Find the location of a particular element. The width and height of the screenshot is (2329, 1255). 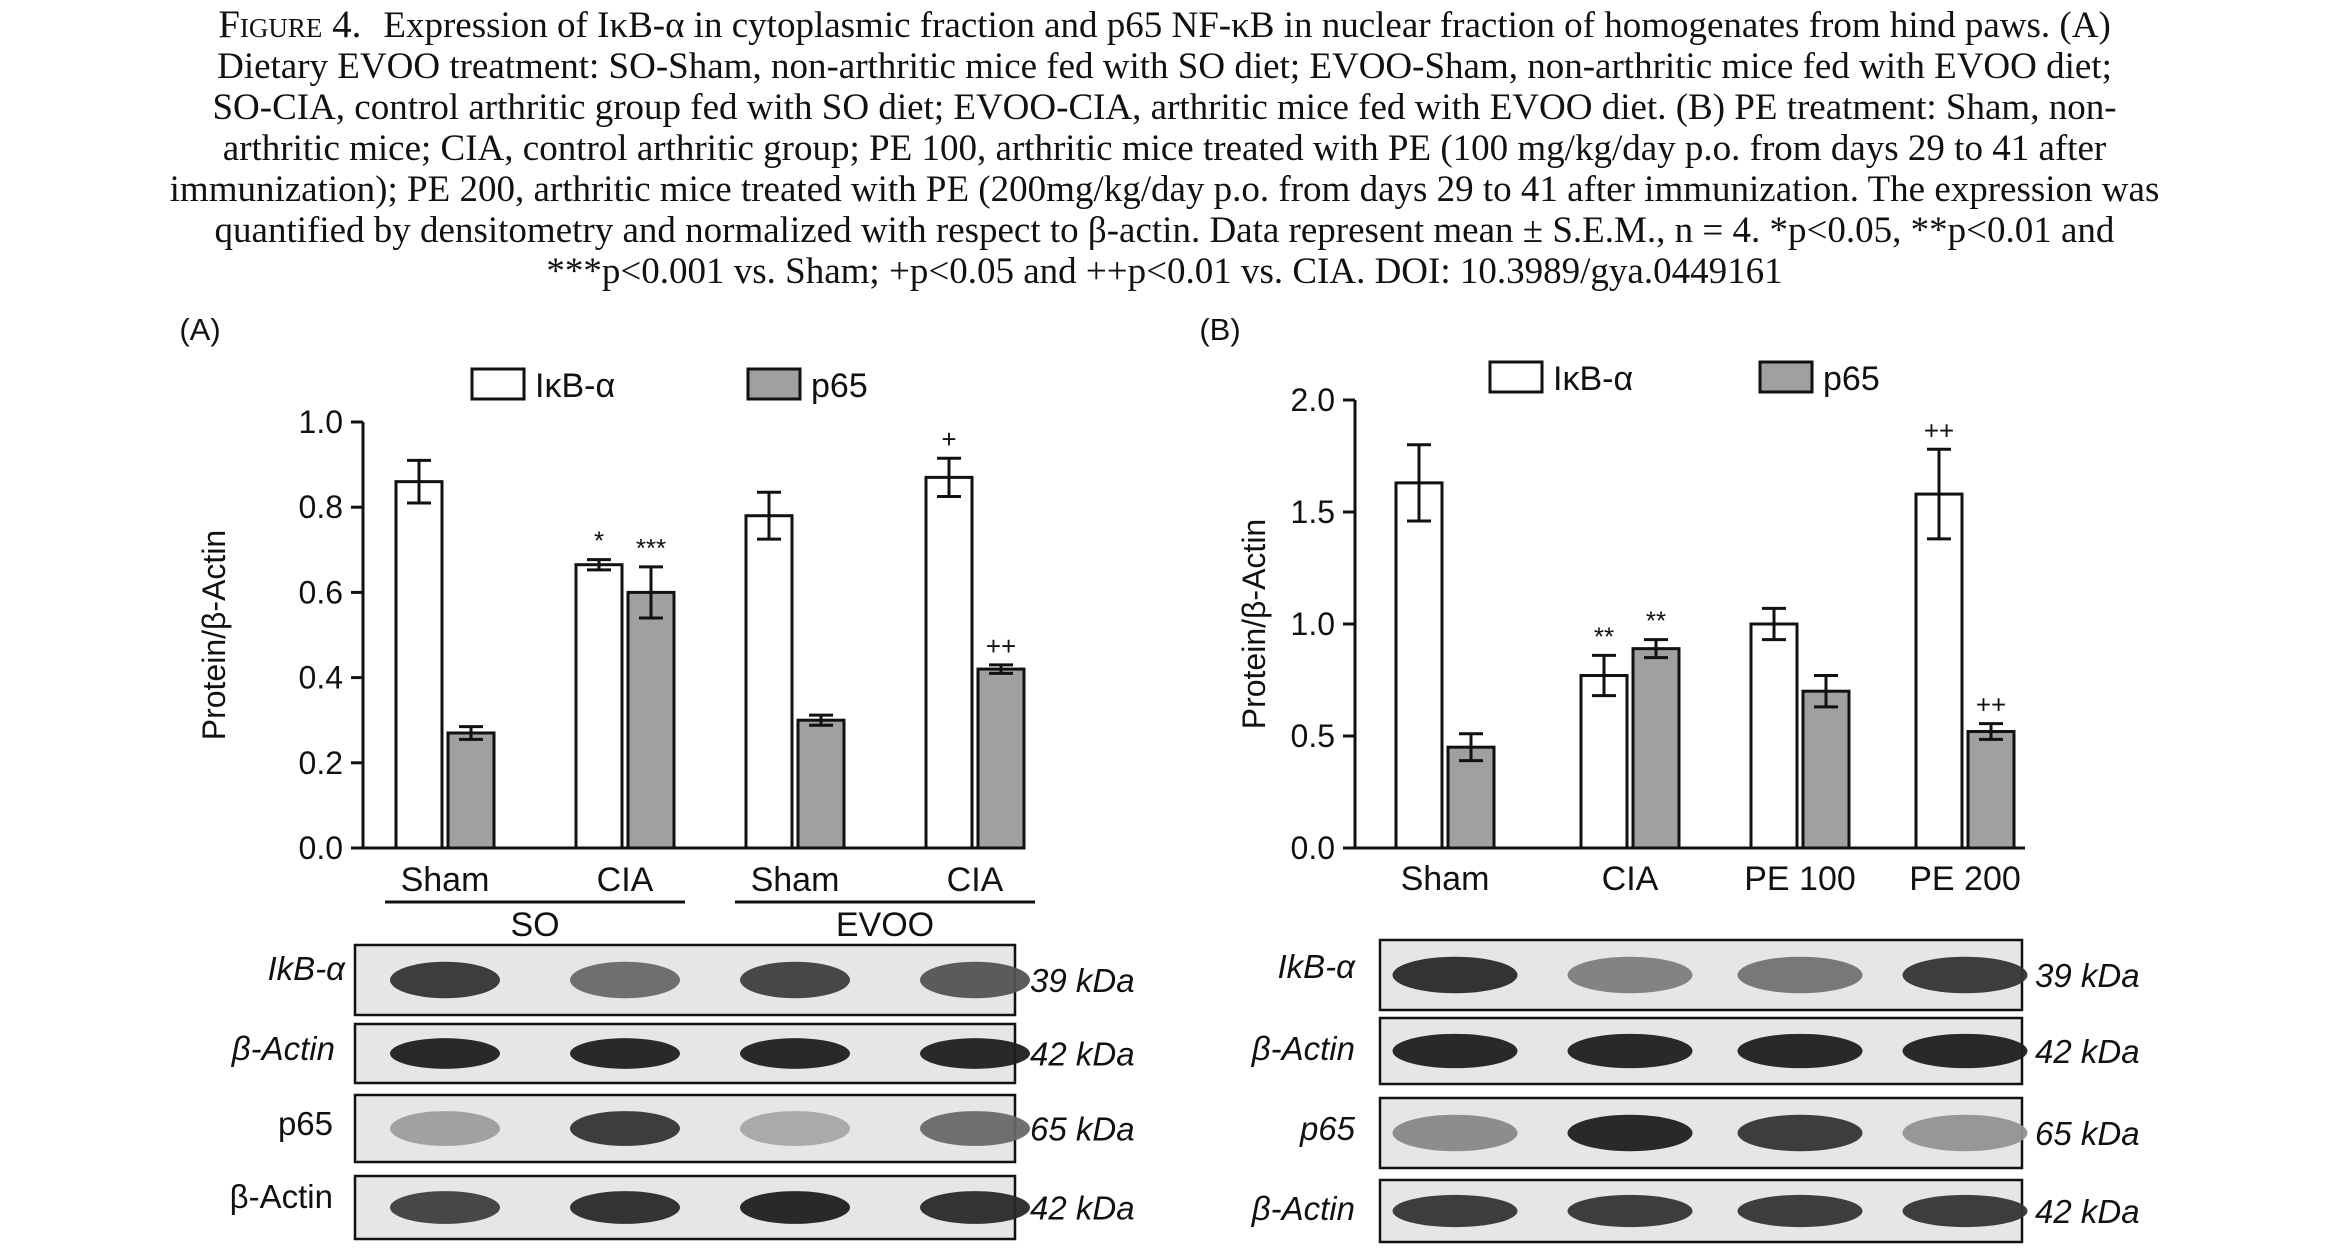

significance-mark: *** is located at coordinates (651, 548).